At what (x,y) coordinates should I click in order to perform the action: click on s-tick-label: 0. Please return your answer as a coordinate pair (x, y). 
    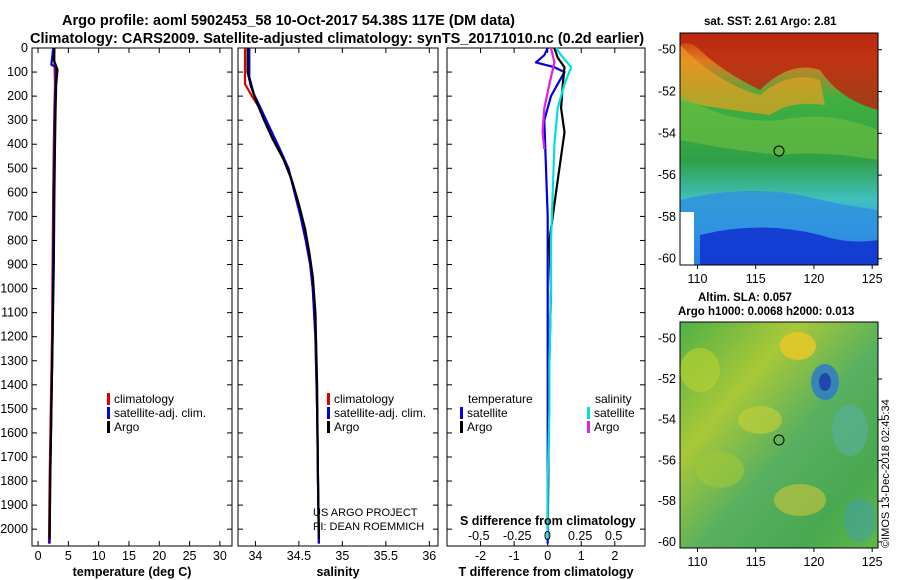
    Looking at the image, I should click on (547, 536).